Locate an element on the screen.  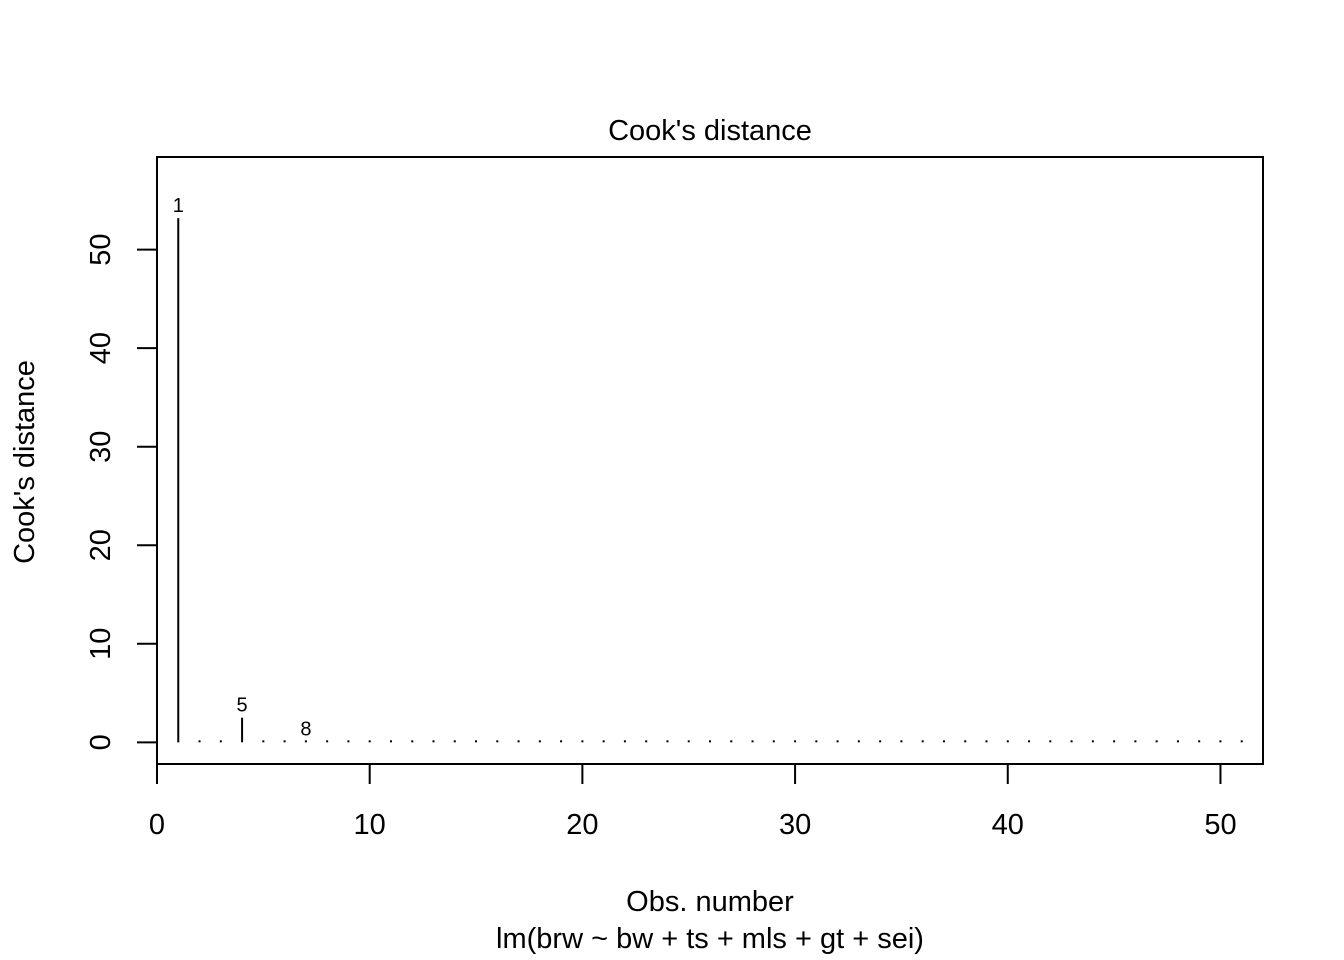
y-tick-label: 30 is located at coordinates (101, 447).